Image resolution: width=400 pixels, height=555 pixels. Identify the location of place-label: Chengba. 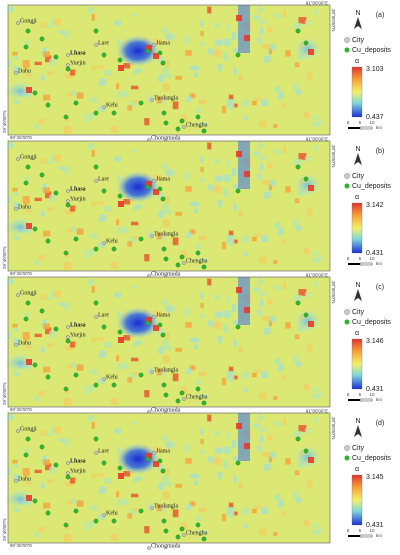
(197, 125).